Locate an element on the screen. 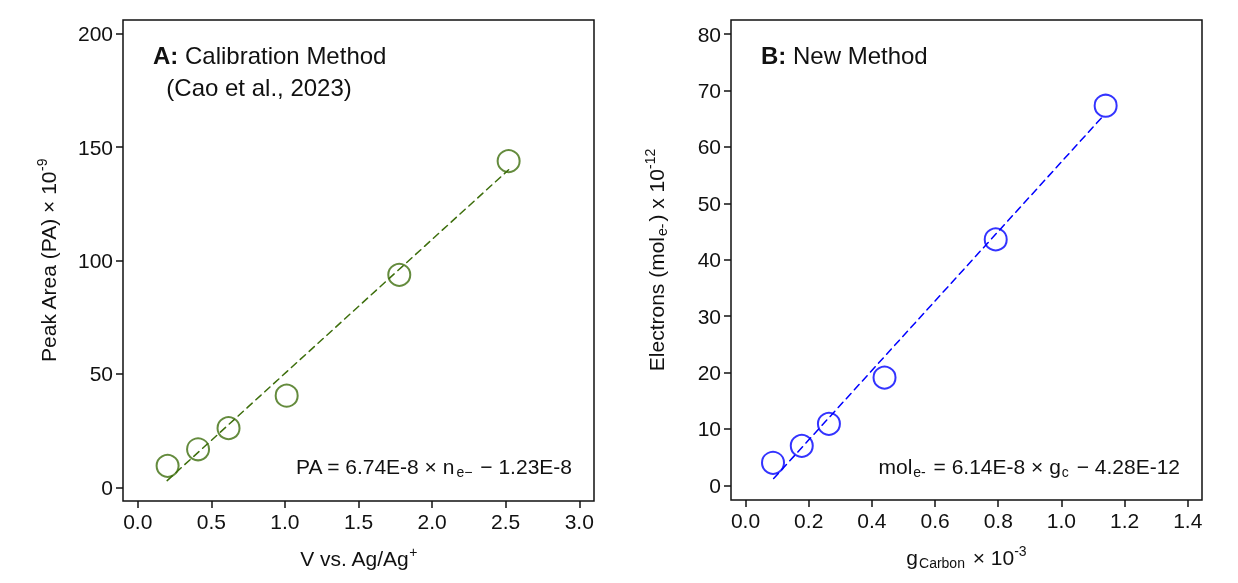 The image size is (1238, 583). x-tick-label: 2.0 is located at coordinates (432, 521).